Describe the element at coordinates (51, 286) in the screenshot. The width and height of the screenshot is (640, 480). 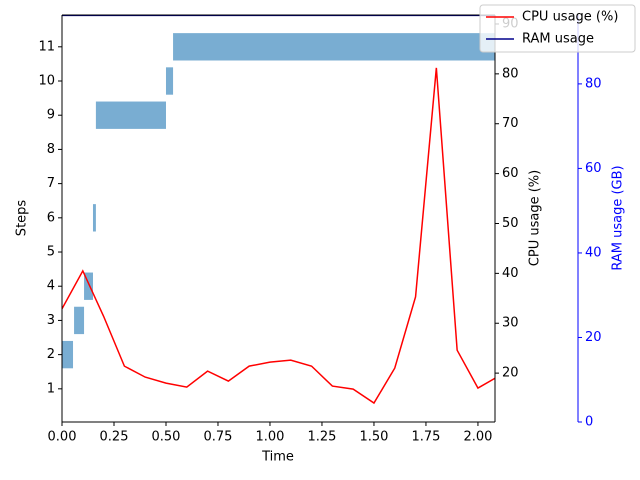
I see `y-tick-label: 4` at that location.